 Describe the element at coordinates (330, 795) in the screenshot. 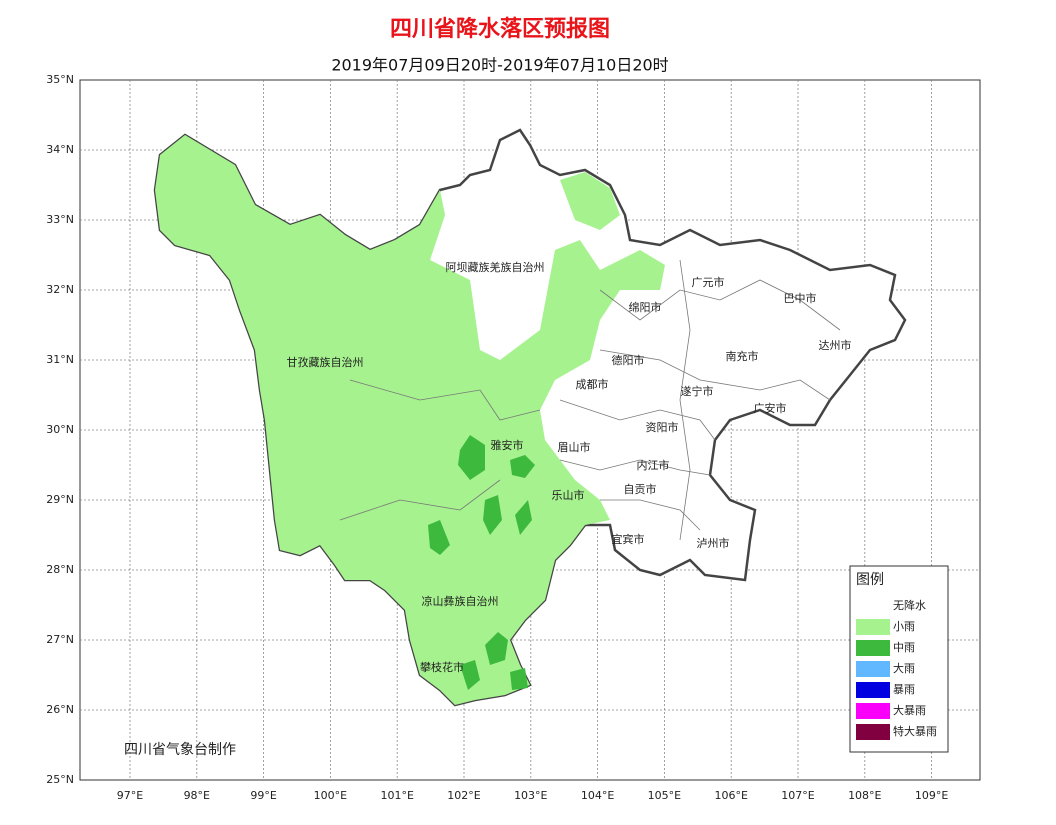

I see `lon-label: 100°E` at that location.